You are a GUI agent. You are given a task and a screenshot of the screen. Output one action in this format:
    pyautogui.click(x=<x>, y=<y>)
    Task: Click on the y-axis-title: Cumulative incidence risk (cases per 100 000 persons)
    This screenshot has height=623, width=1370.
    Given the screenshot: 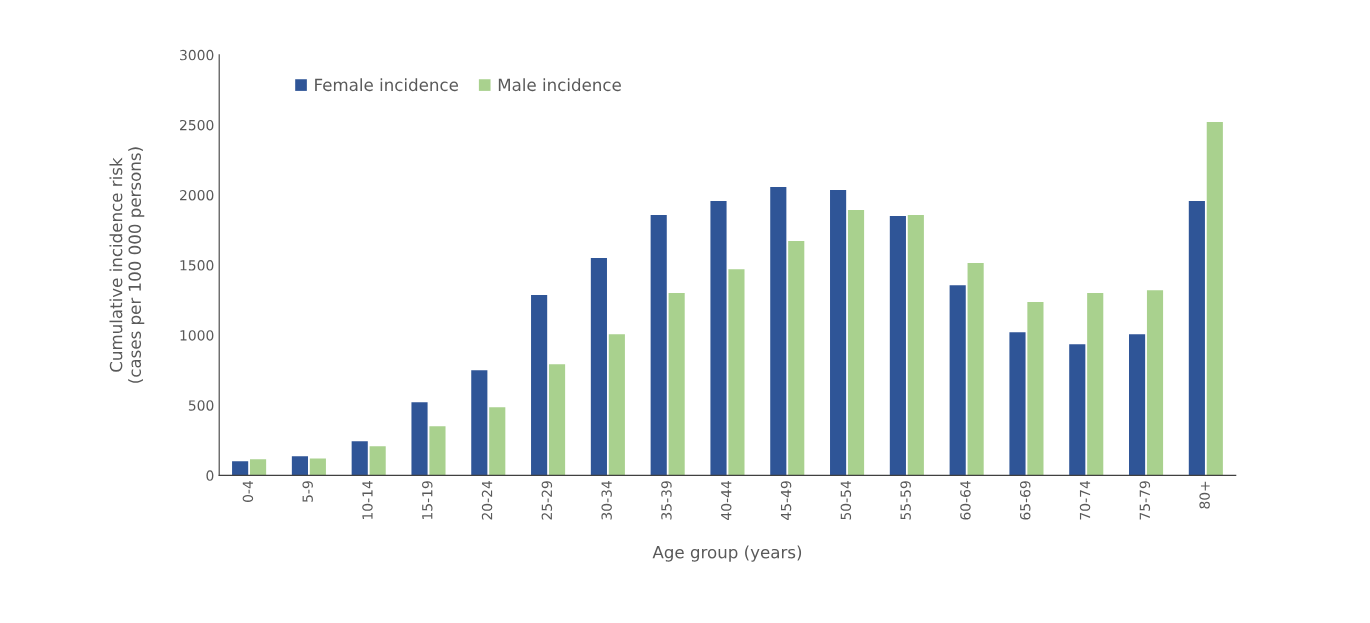 What is the action you would take?
    pyautogui.click(x=127, y=265)
    